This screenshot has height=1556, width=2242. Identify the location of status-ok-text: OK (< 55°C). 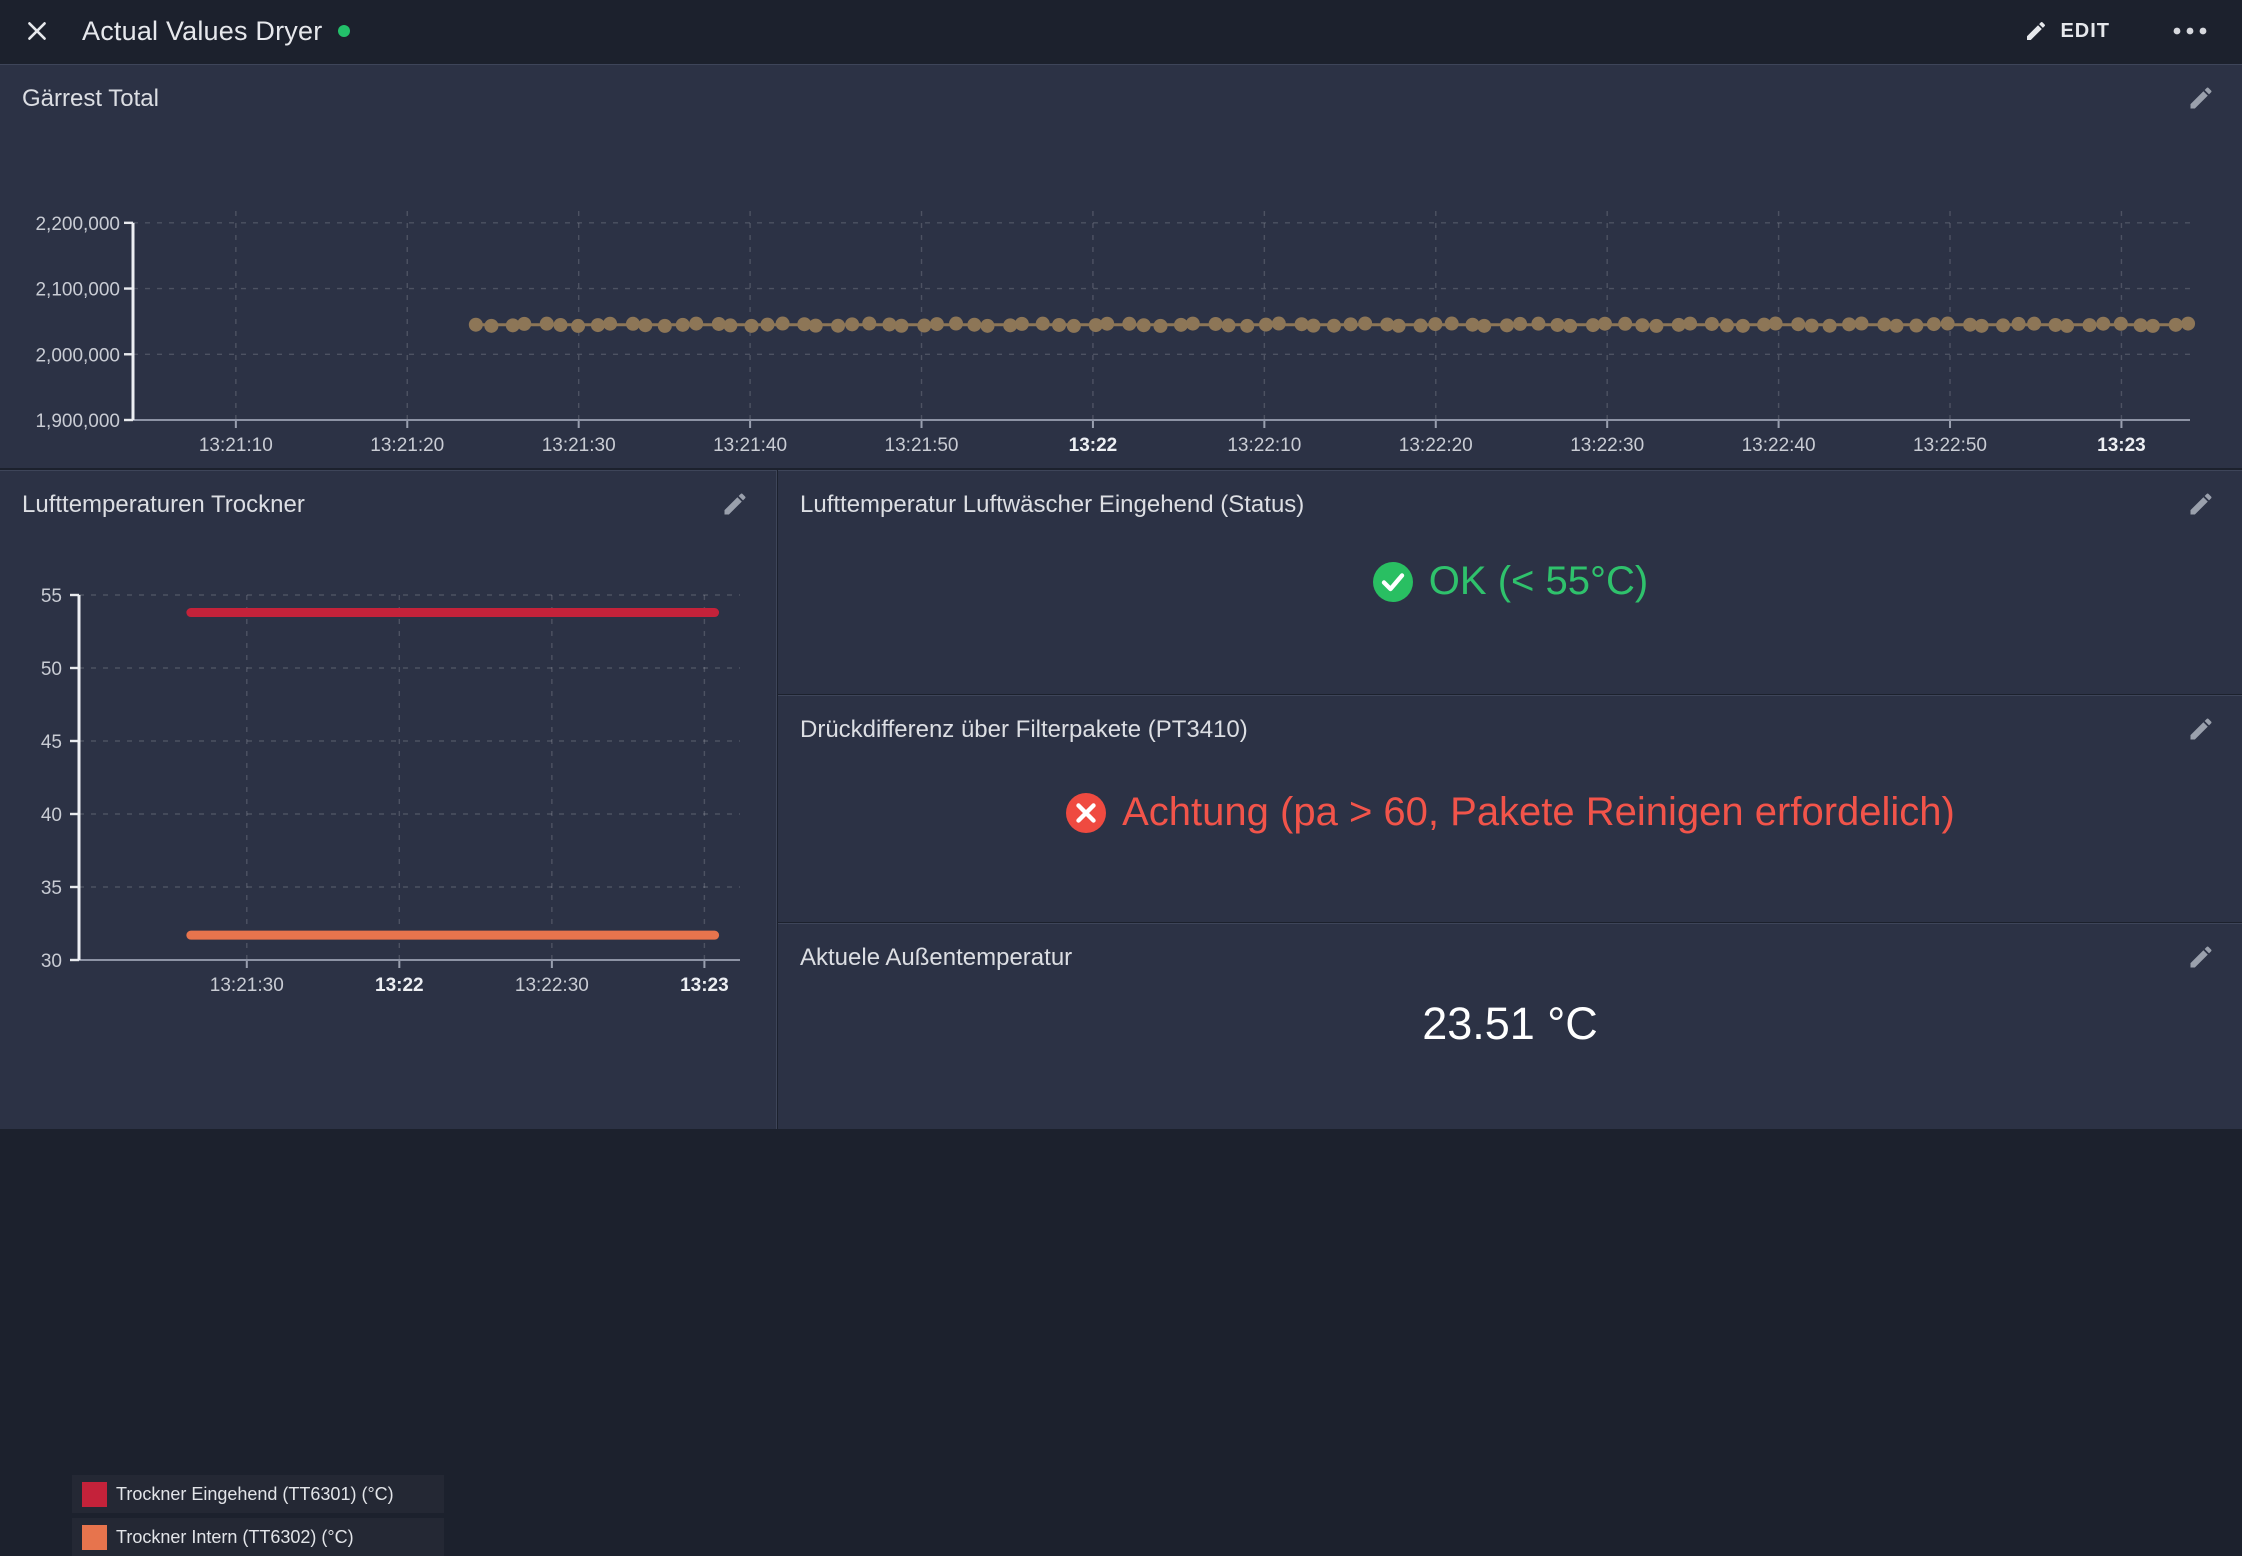
(1538, 581).